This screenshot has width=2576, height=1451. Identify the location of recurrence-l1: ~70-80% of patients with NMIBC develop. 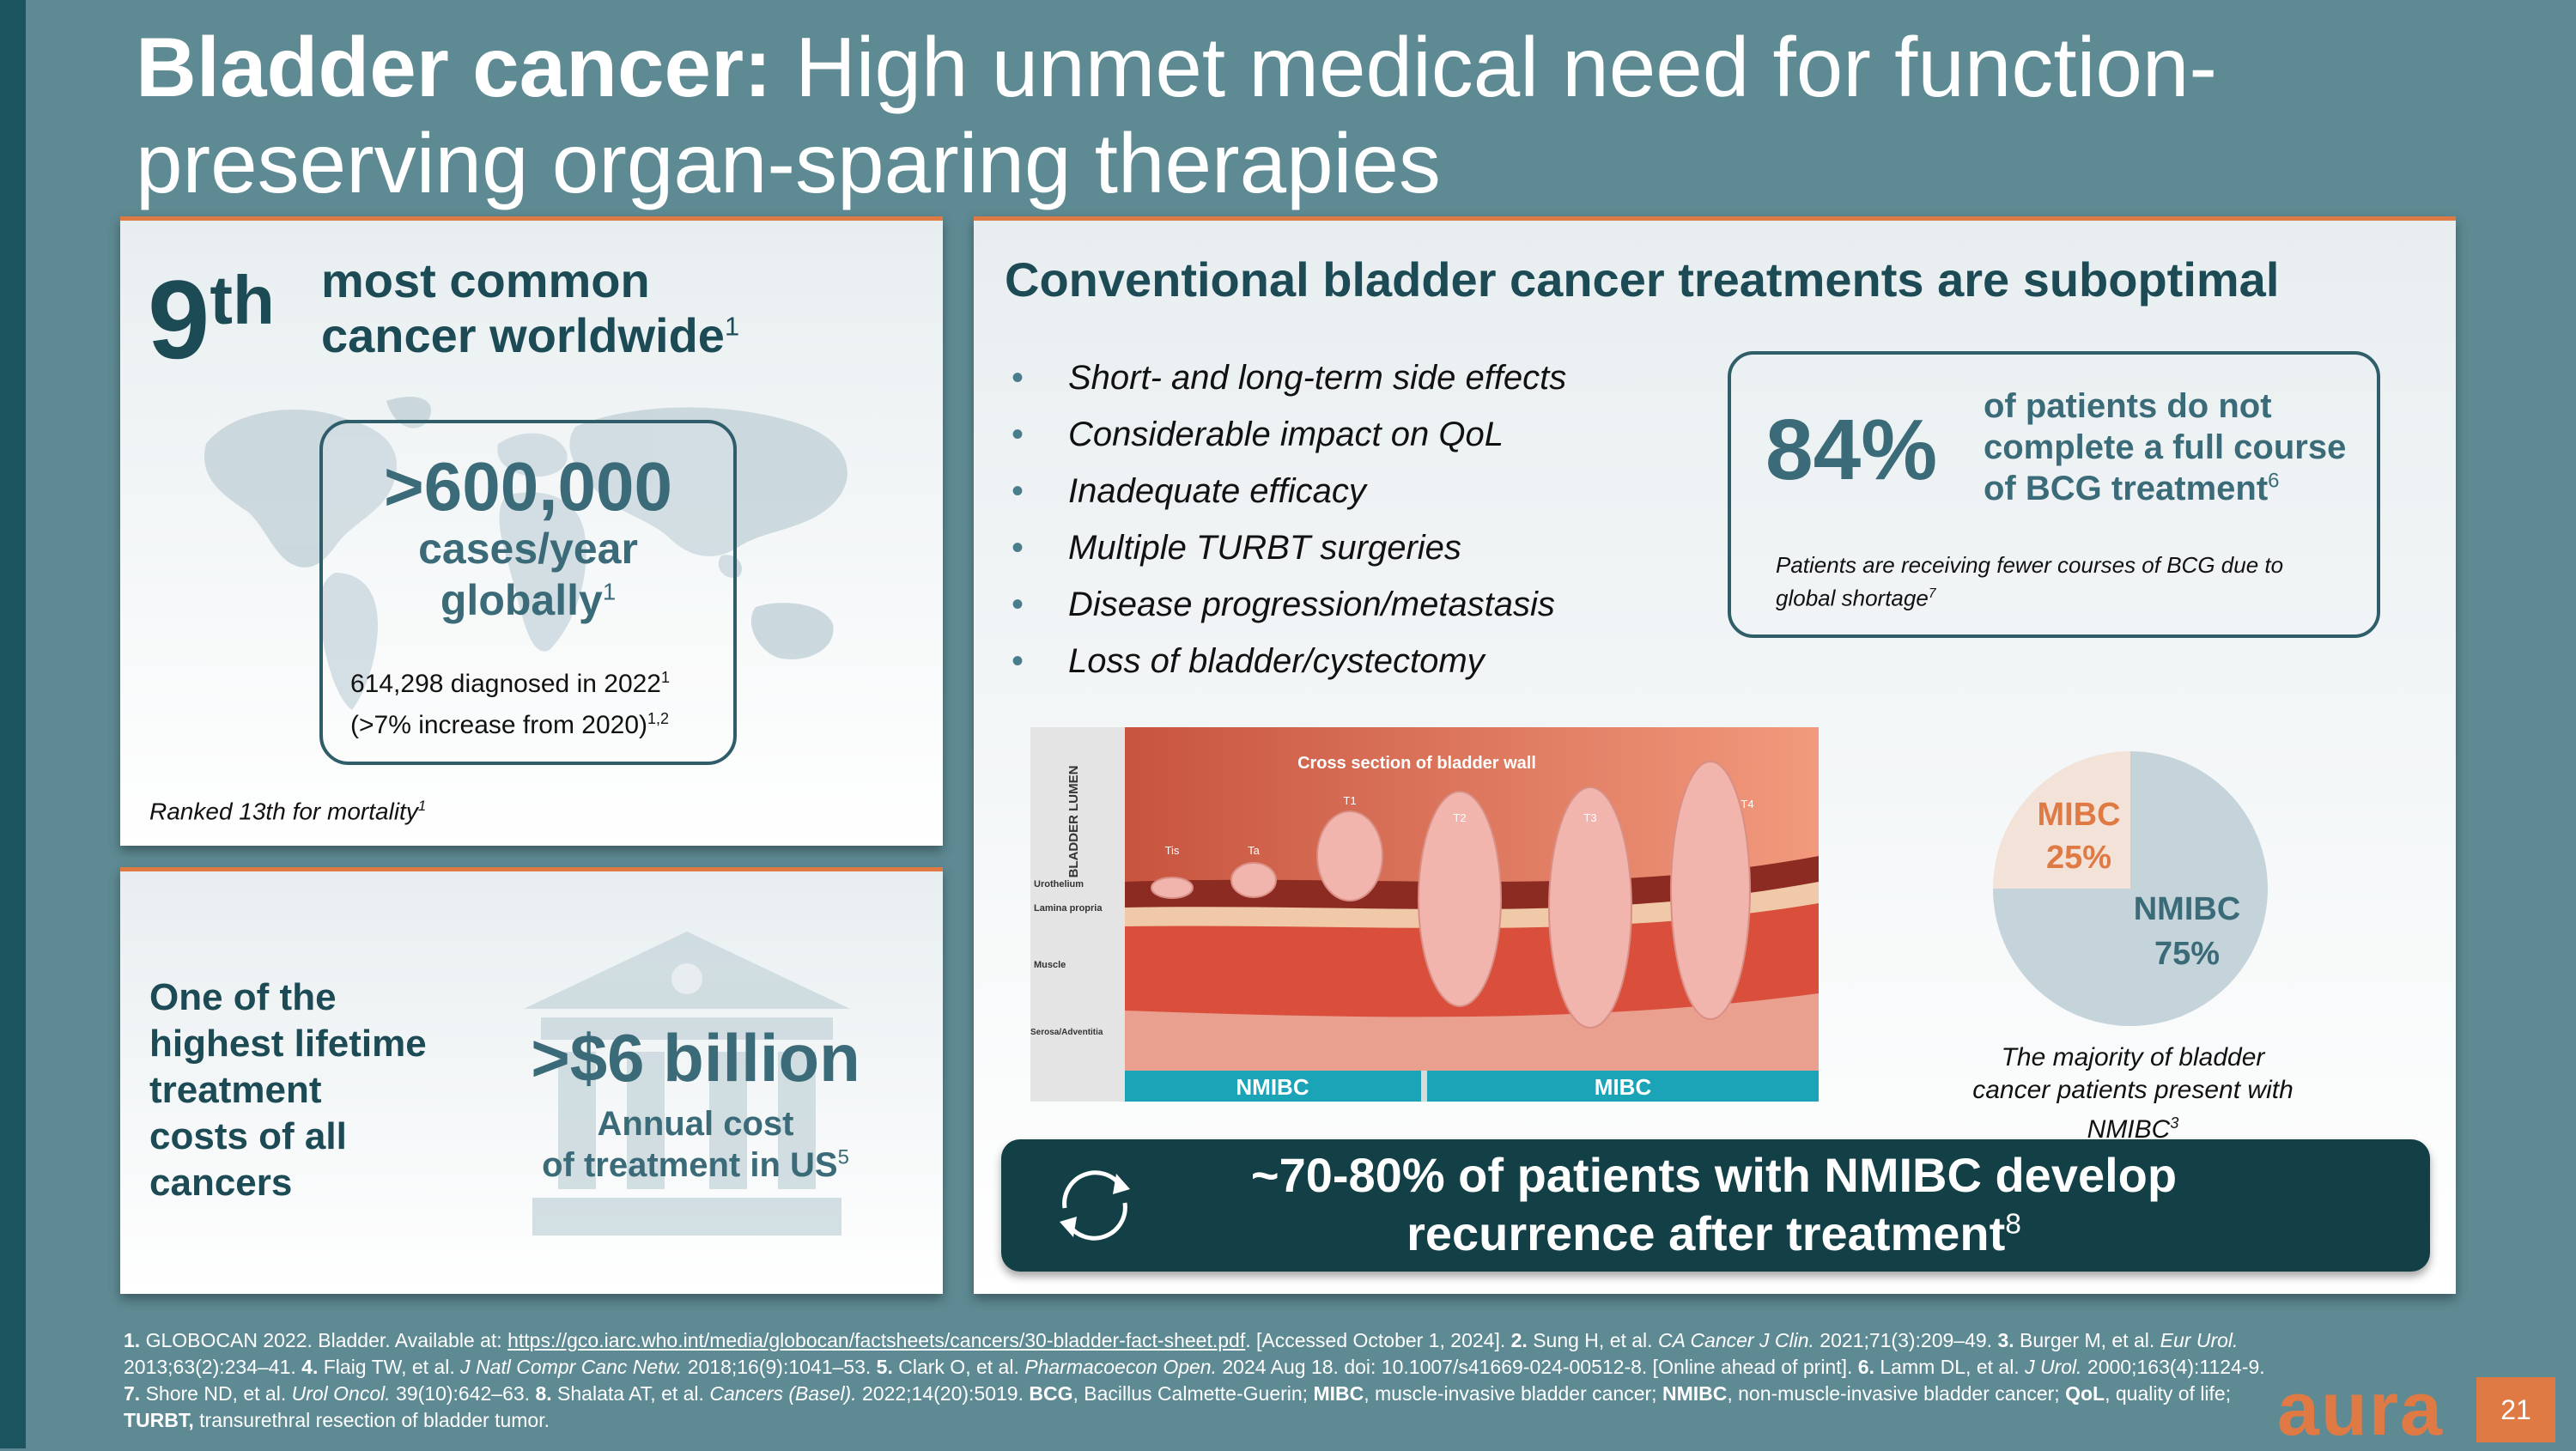
(1714, 1175).